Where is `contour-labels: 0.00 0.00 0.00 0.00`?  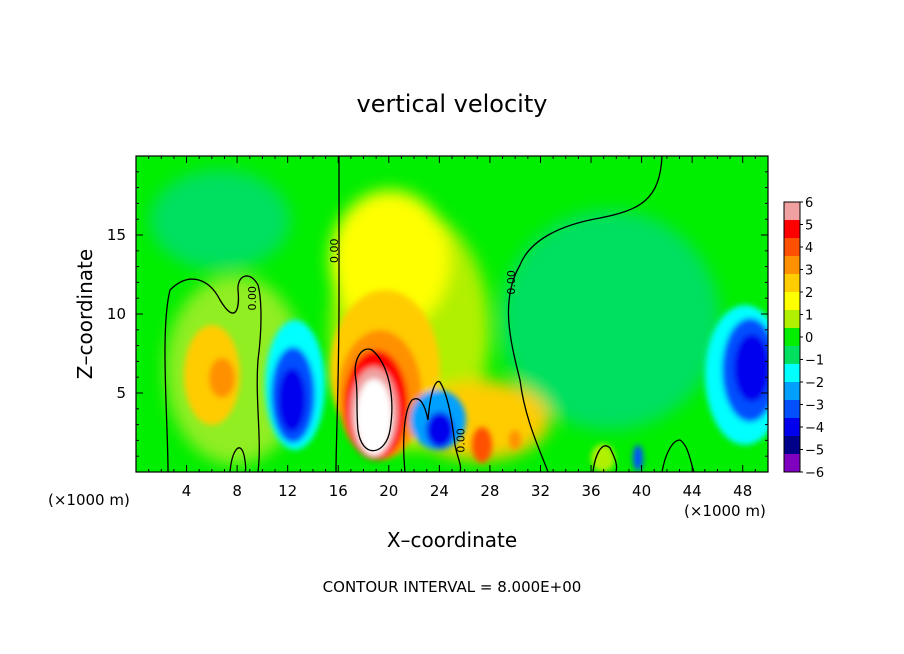 contour-labels: 0.00 0.00 0.00 0.00 is located at coordinates (382, 346).